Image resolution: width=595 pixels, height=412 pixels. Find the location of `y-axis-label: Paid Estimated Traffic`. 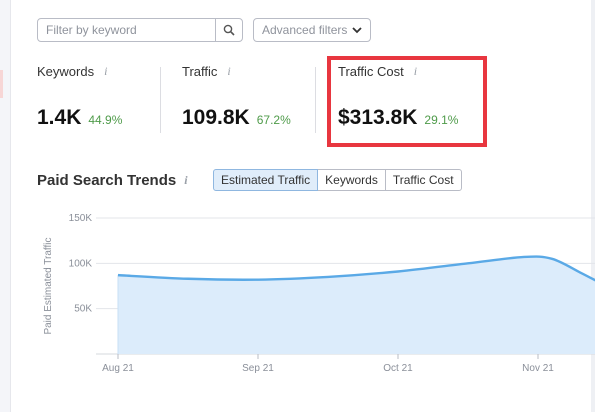

y-axis-label: Paid Estimated Traffic is located at coordinates (48, 285).